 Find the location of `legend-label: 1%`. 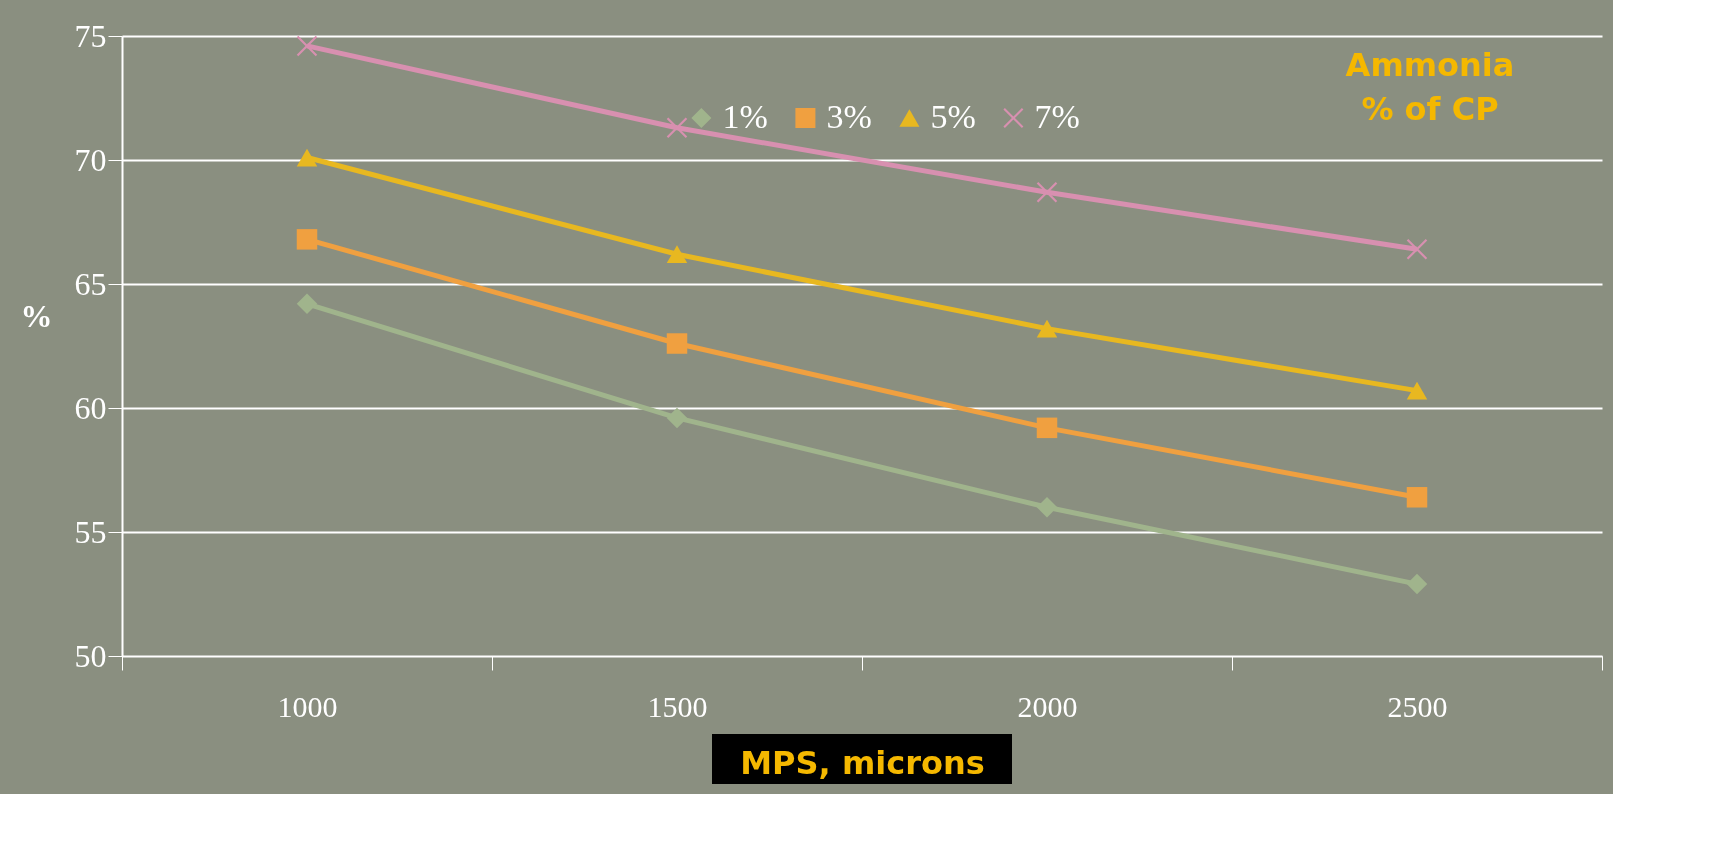

legend-label: 1% is located at coordinates (745, 116).